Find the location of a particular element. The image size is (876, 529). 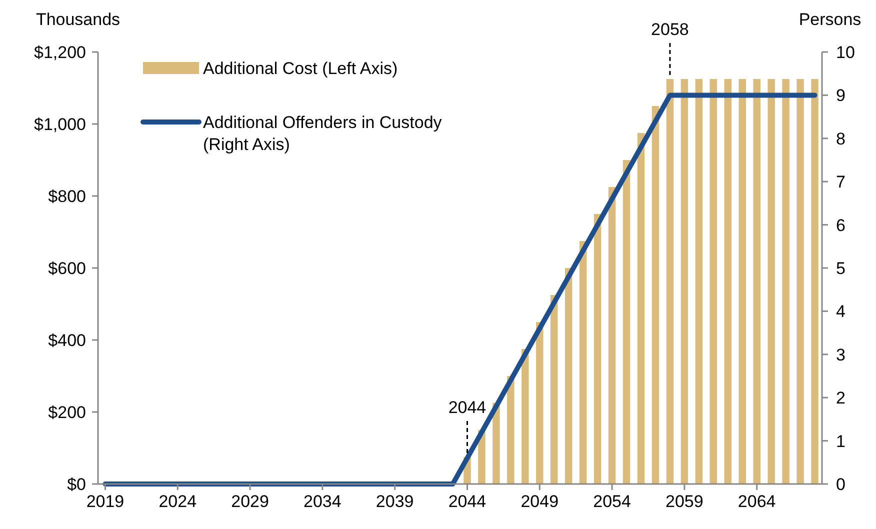

x-tick-label: 2049 is located at coordinates (539, 501).